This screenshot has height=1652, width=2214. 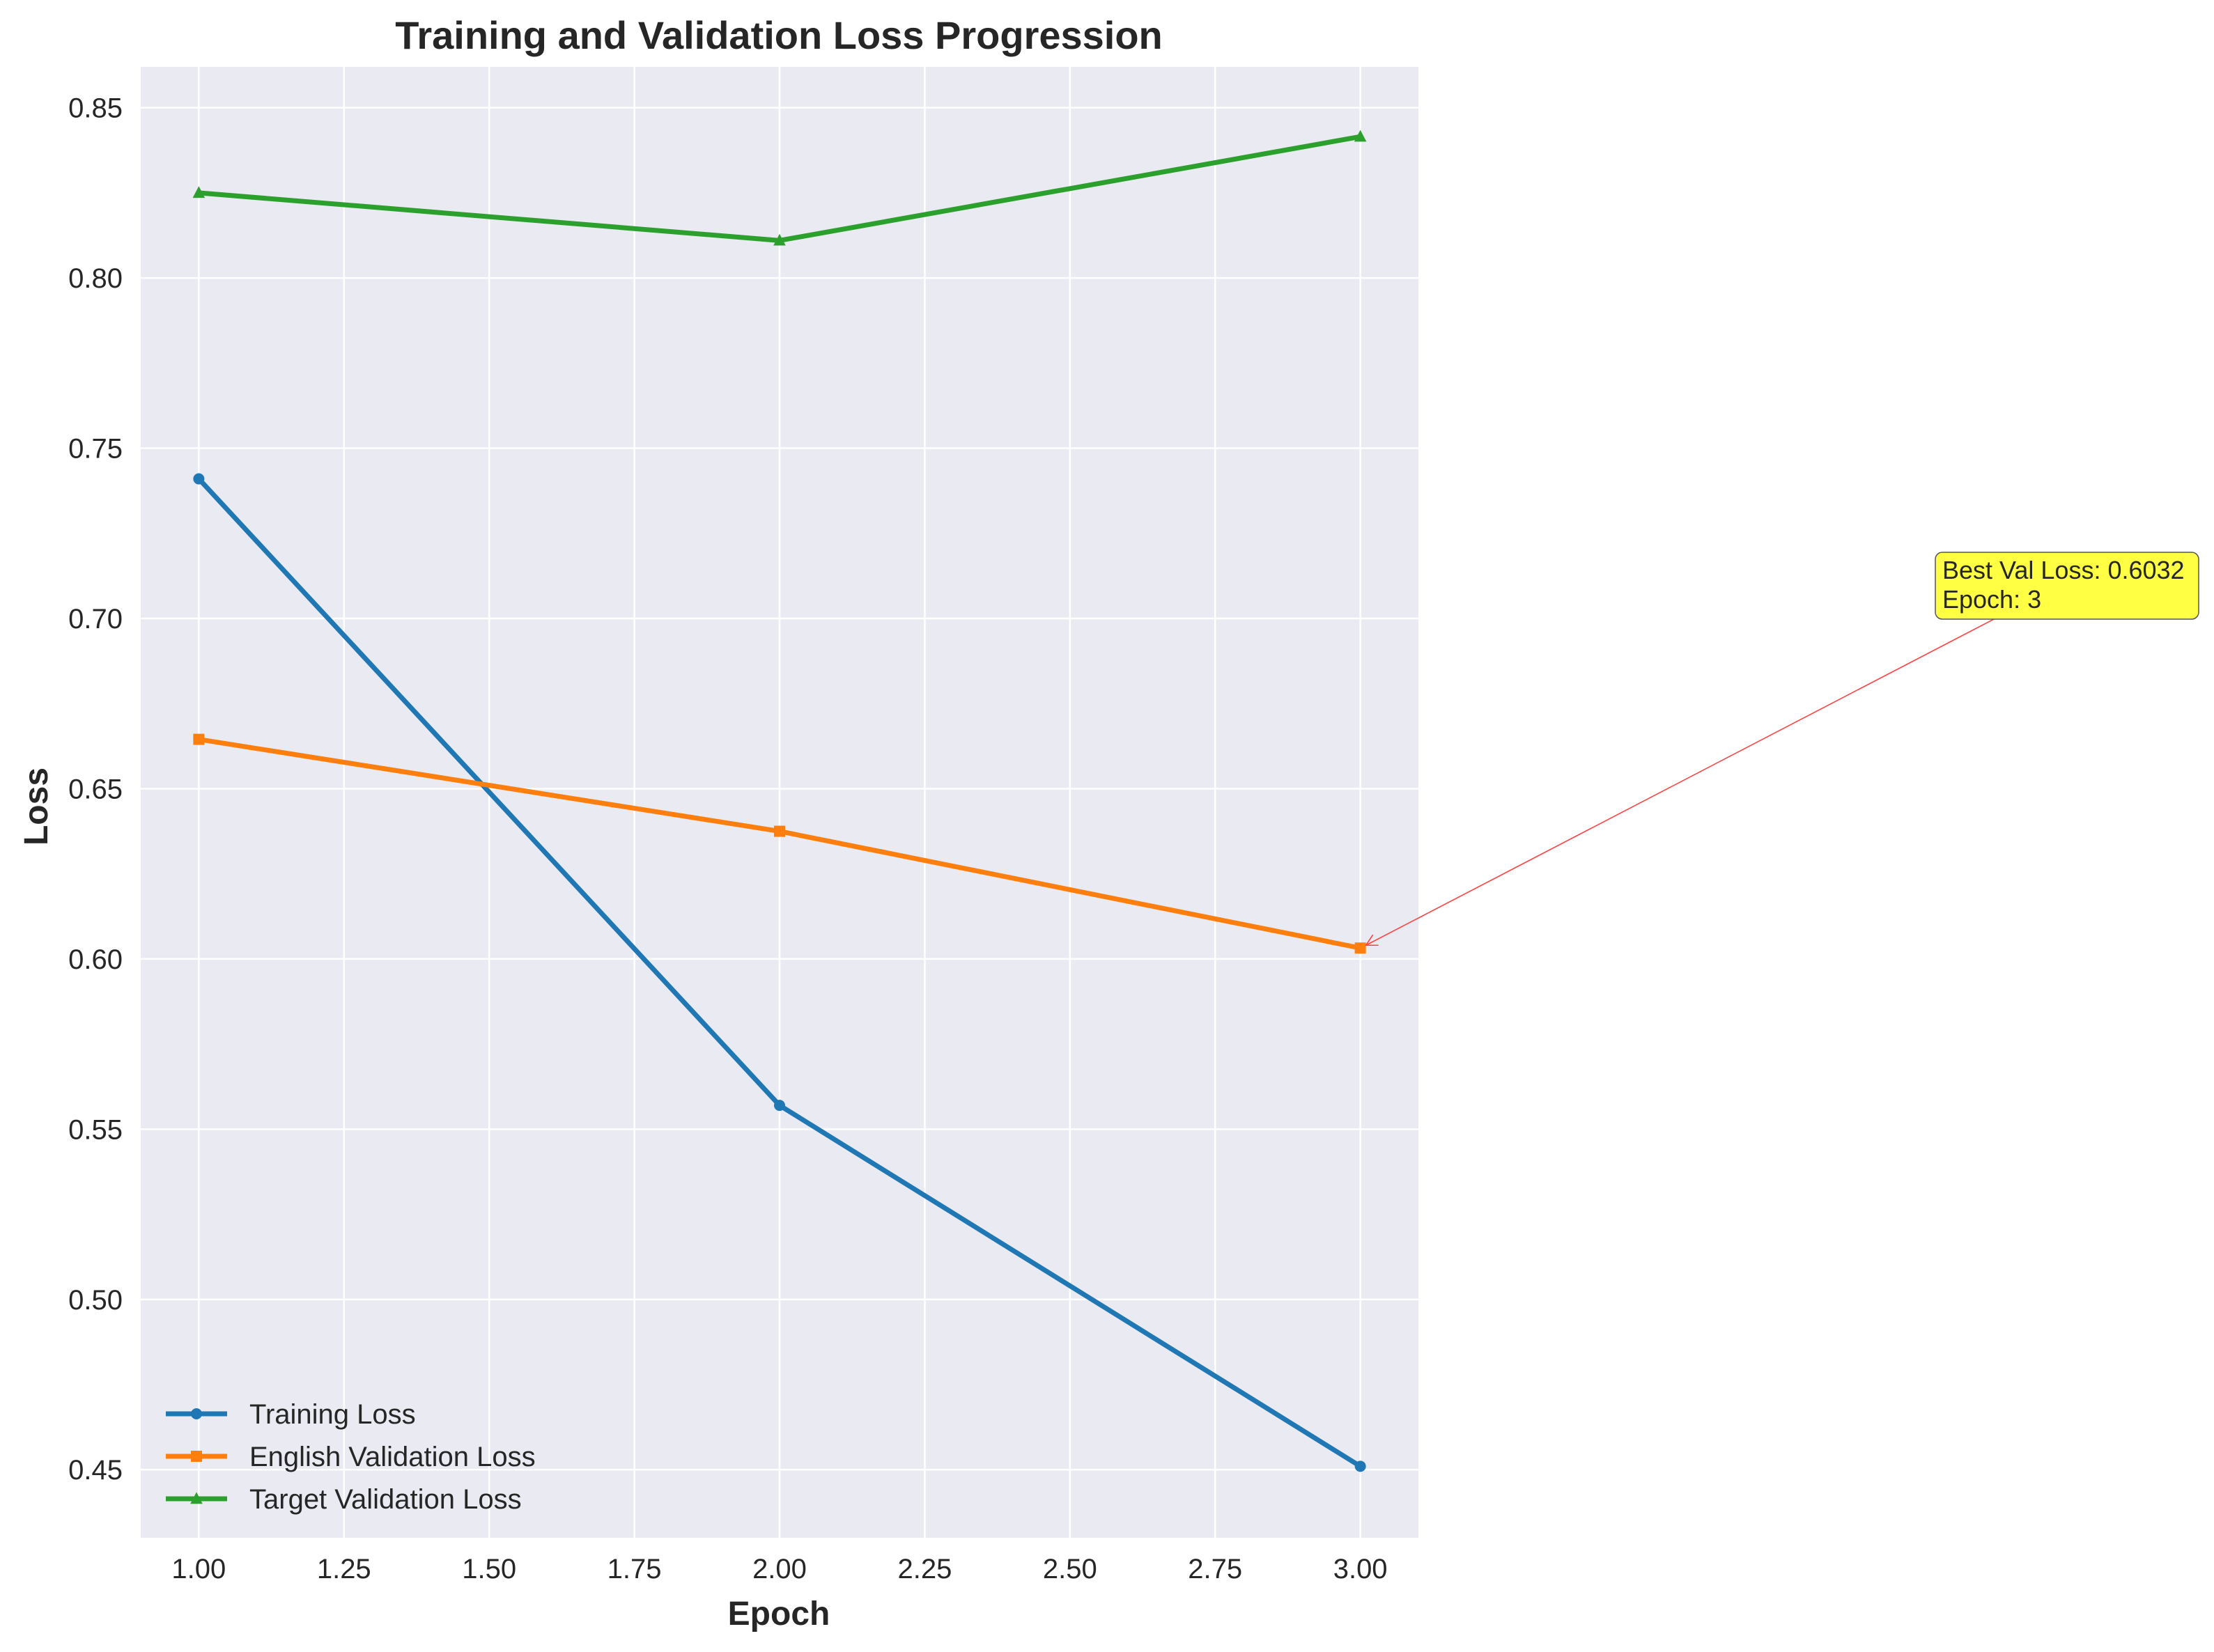 What do you see at coordinates (385, 1500) in the screenshot?
I see `legend-label: Target Validation Loss` at bounding box center [385, 1500].